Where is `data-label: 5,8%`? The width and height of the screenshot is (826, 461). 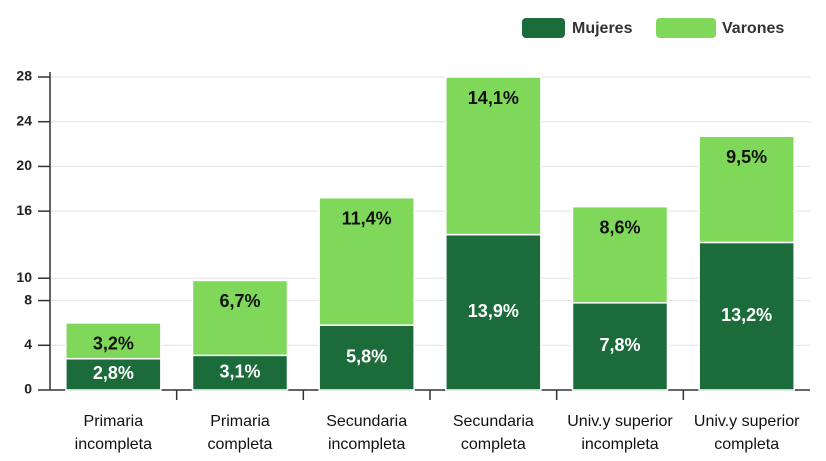 data-label: 5,8% is located at coordinates (366, 356).